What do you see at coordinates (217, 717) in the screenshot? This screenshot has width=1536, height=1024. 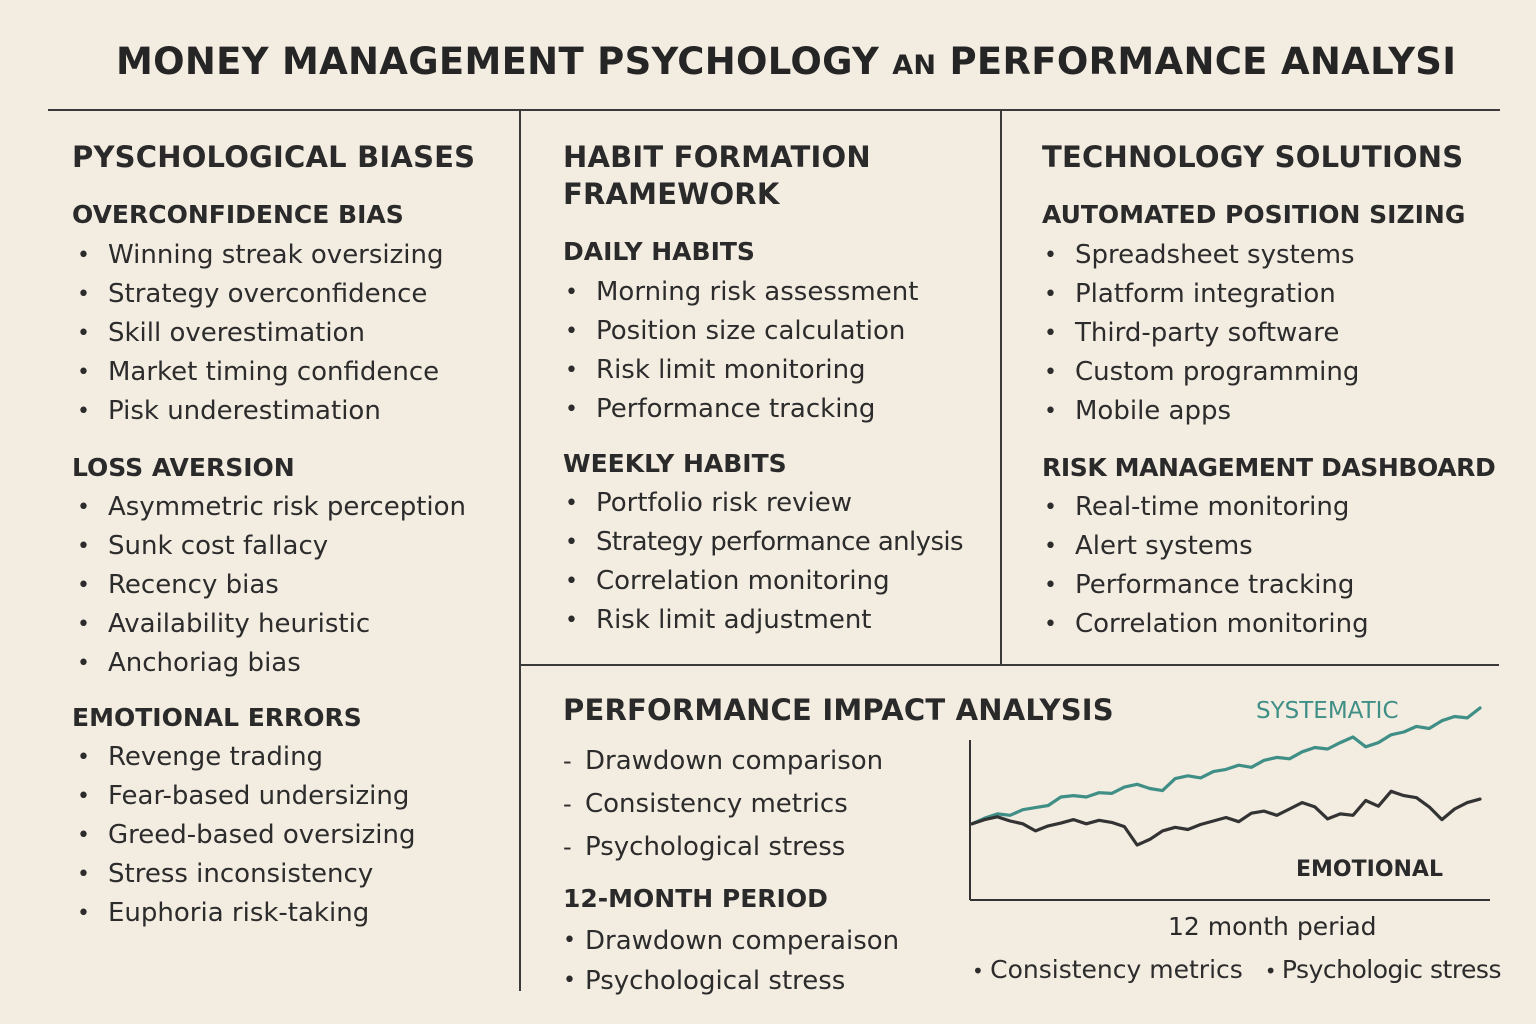 I see `emotional-errors-heading: EMOTIONAL ERRORS` at bounding box center [217, 717].